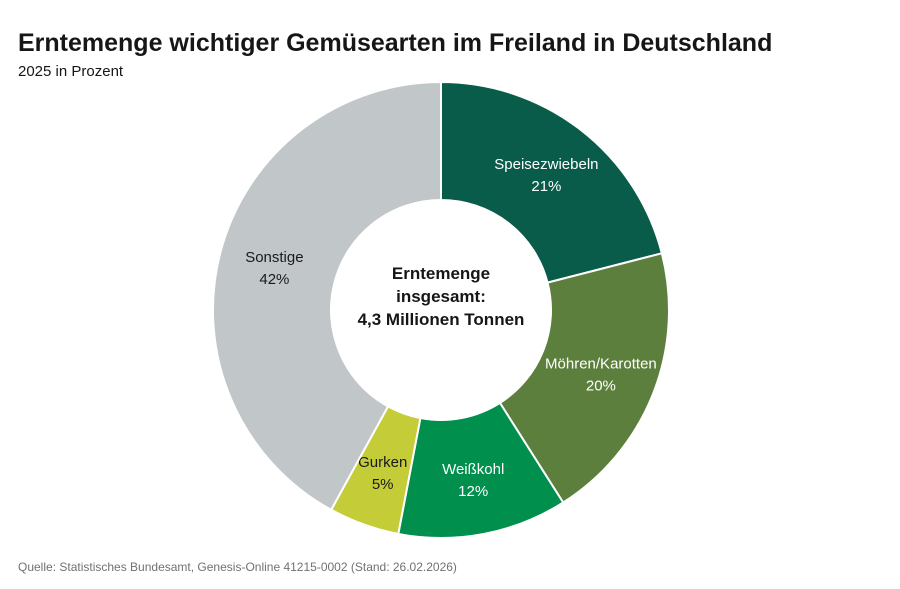  I want to click on center-label-line-2: insgesamt:, so click(441, 296).